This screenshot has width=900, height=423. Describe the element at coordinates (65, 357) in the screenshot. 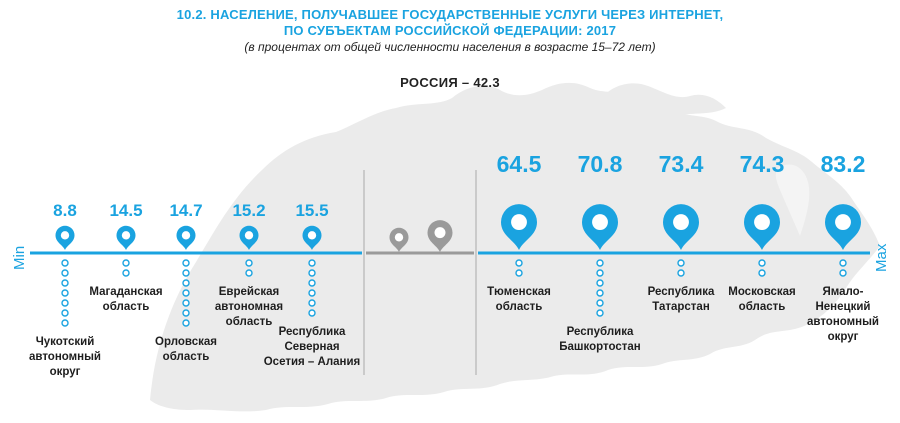

I see `region-label-min-0: Чукотский автономный округ` at that location.